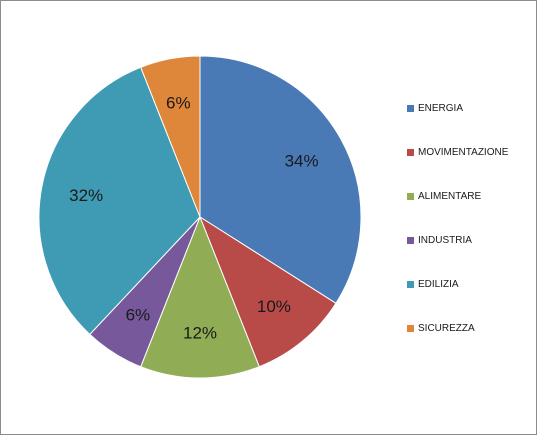  What do you see at coordinates (463, 152) in the screenshot?
I see `legend-label: MOVIMENTAZIONE` at bounding box center [463, 152].